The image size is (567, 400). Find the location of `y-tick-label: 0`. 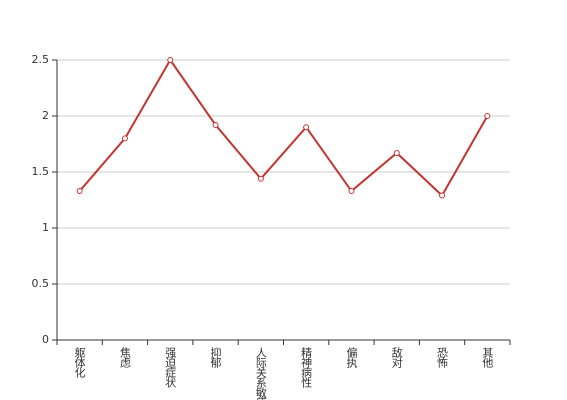

y-tick-label: 0 is located at coordinates (45, 339).